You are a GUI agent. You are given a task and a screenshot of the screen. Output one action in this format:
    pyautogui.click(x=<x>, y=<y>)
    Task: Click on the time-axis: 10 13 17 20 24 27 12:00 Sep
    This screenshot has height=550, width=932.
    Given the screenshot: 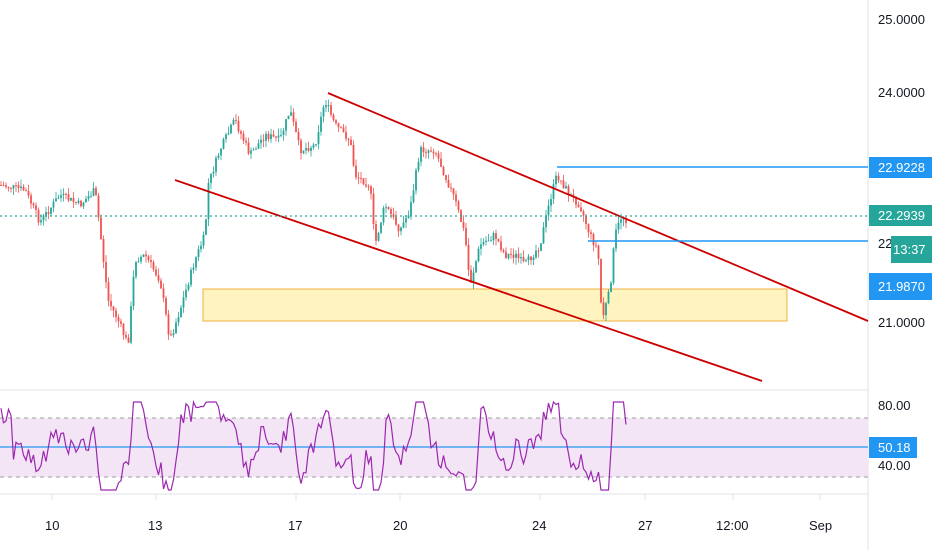 What is the action you would take?
    pyautogui.click(x=438, y=525)
    